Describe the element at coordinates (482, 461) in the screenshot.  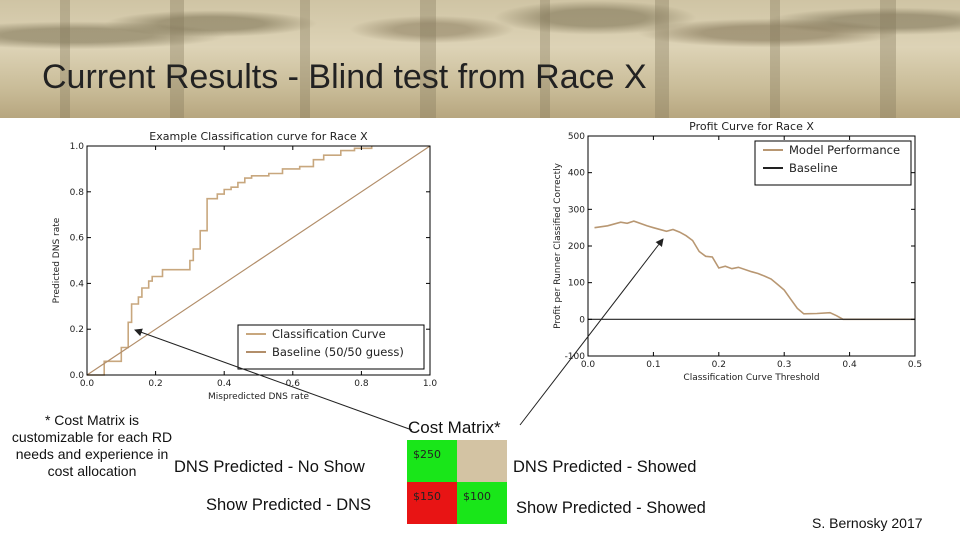
I see `cell-dns-showed` at that location.